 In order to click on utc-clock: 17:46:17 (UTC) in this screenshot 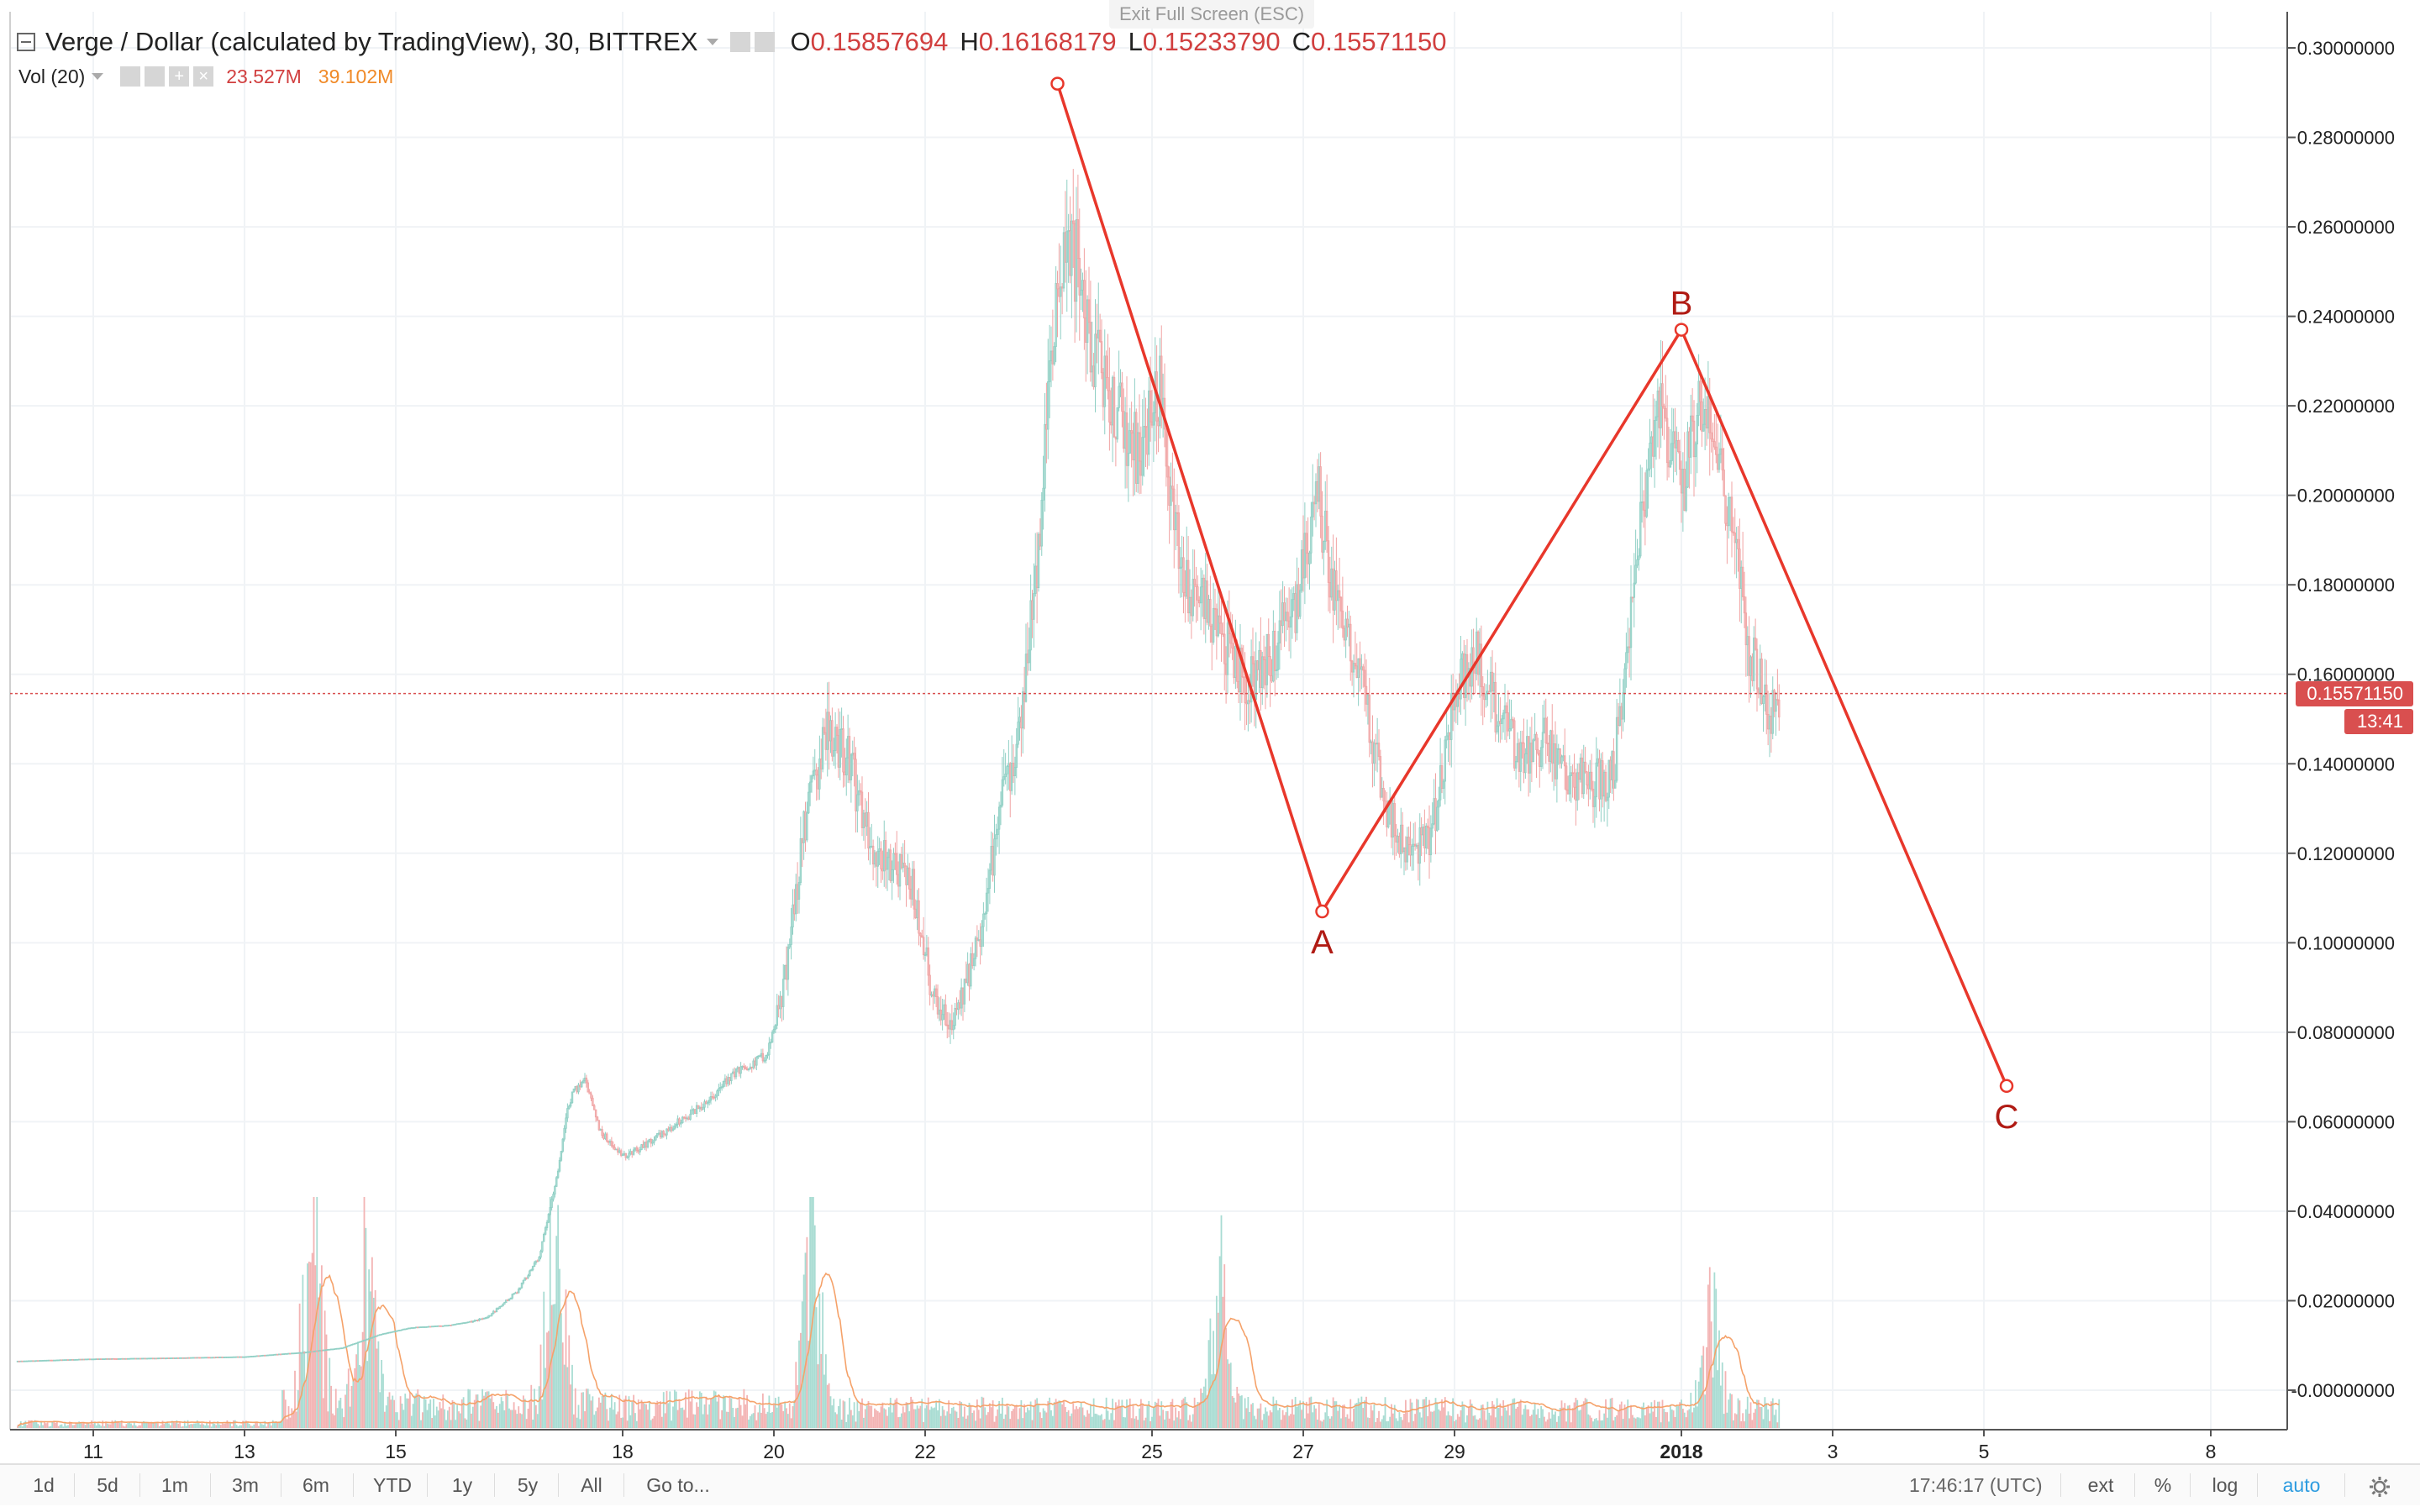, I will do `click(1976, 1485)`.